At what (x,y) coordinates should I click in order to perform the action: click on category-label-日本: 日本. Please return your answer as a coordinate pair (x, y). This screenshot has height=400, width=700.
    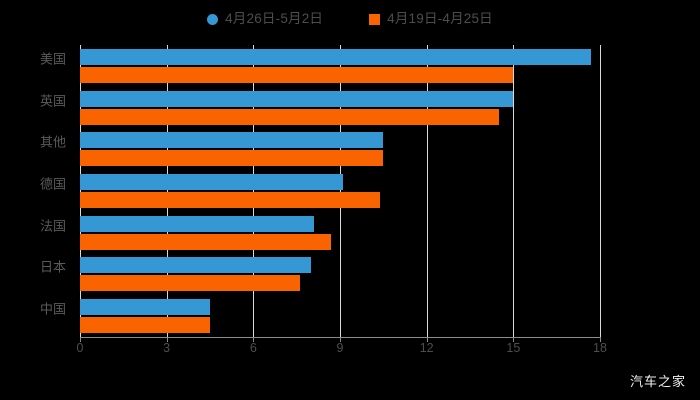
    Looking at the image, I should click on (52, 267).